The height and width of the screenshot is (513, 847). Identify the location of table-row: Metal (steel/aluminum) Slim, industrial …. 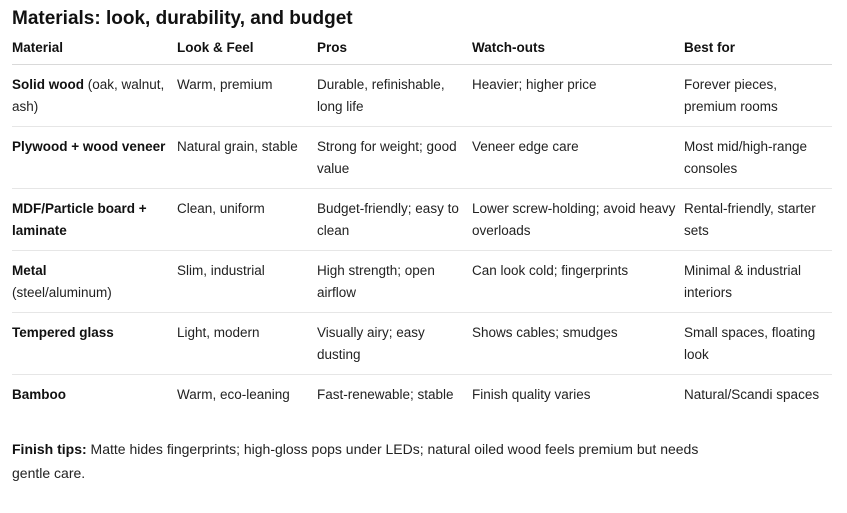
(422, 281).